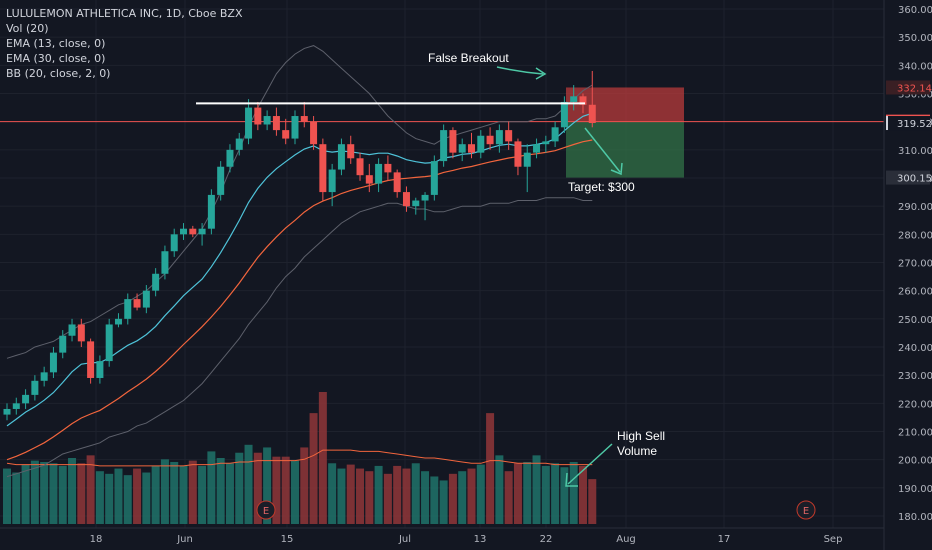 The image size is (932, 550). What do you see at coordinates (58, 73) in the screenshot?
I see `legend-bb: BB (20, close, 2, 0)` at bounding box center [58, 73].